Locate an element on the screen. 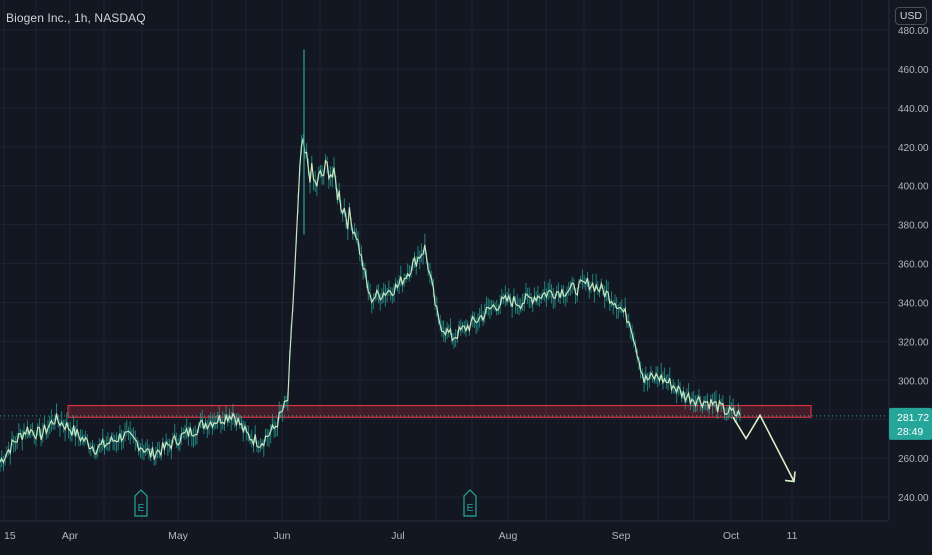 The width and height of the screenshot is (932, 555). last-price-tag is located at coordinates (910, 423).